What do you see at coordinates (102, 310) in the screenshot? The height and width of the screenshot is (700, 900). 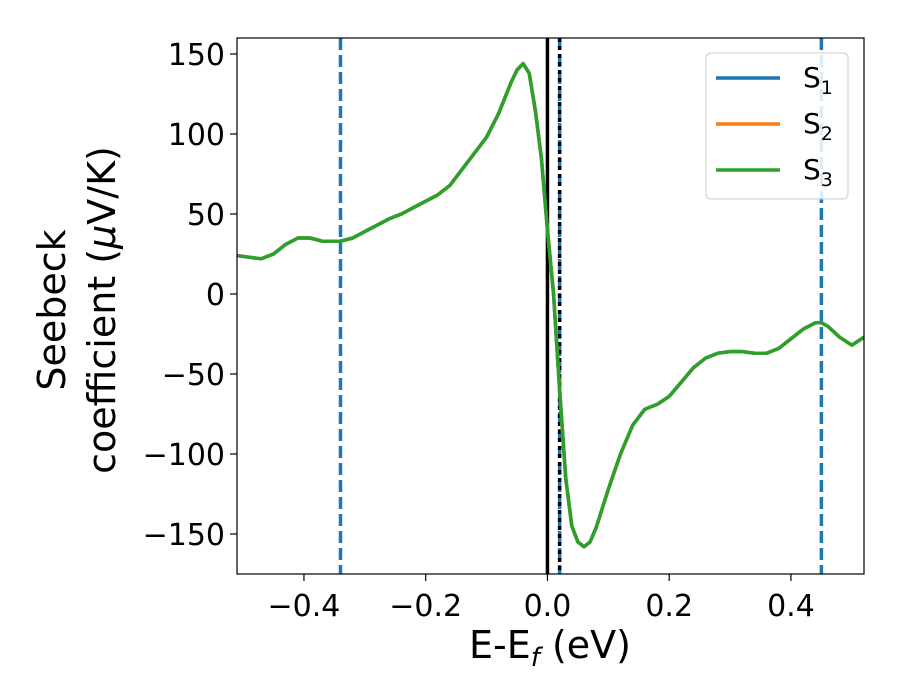 I see `y-axis-label-line2: coefficient (μV/K)` at bounding box center [102, 310].